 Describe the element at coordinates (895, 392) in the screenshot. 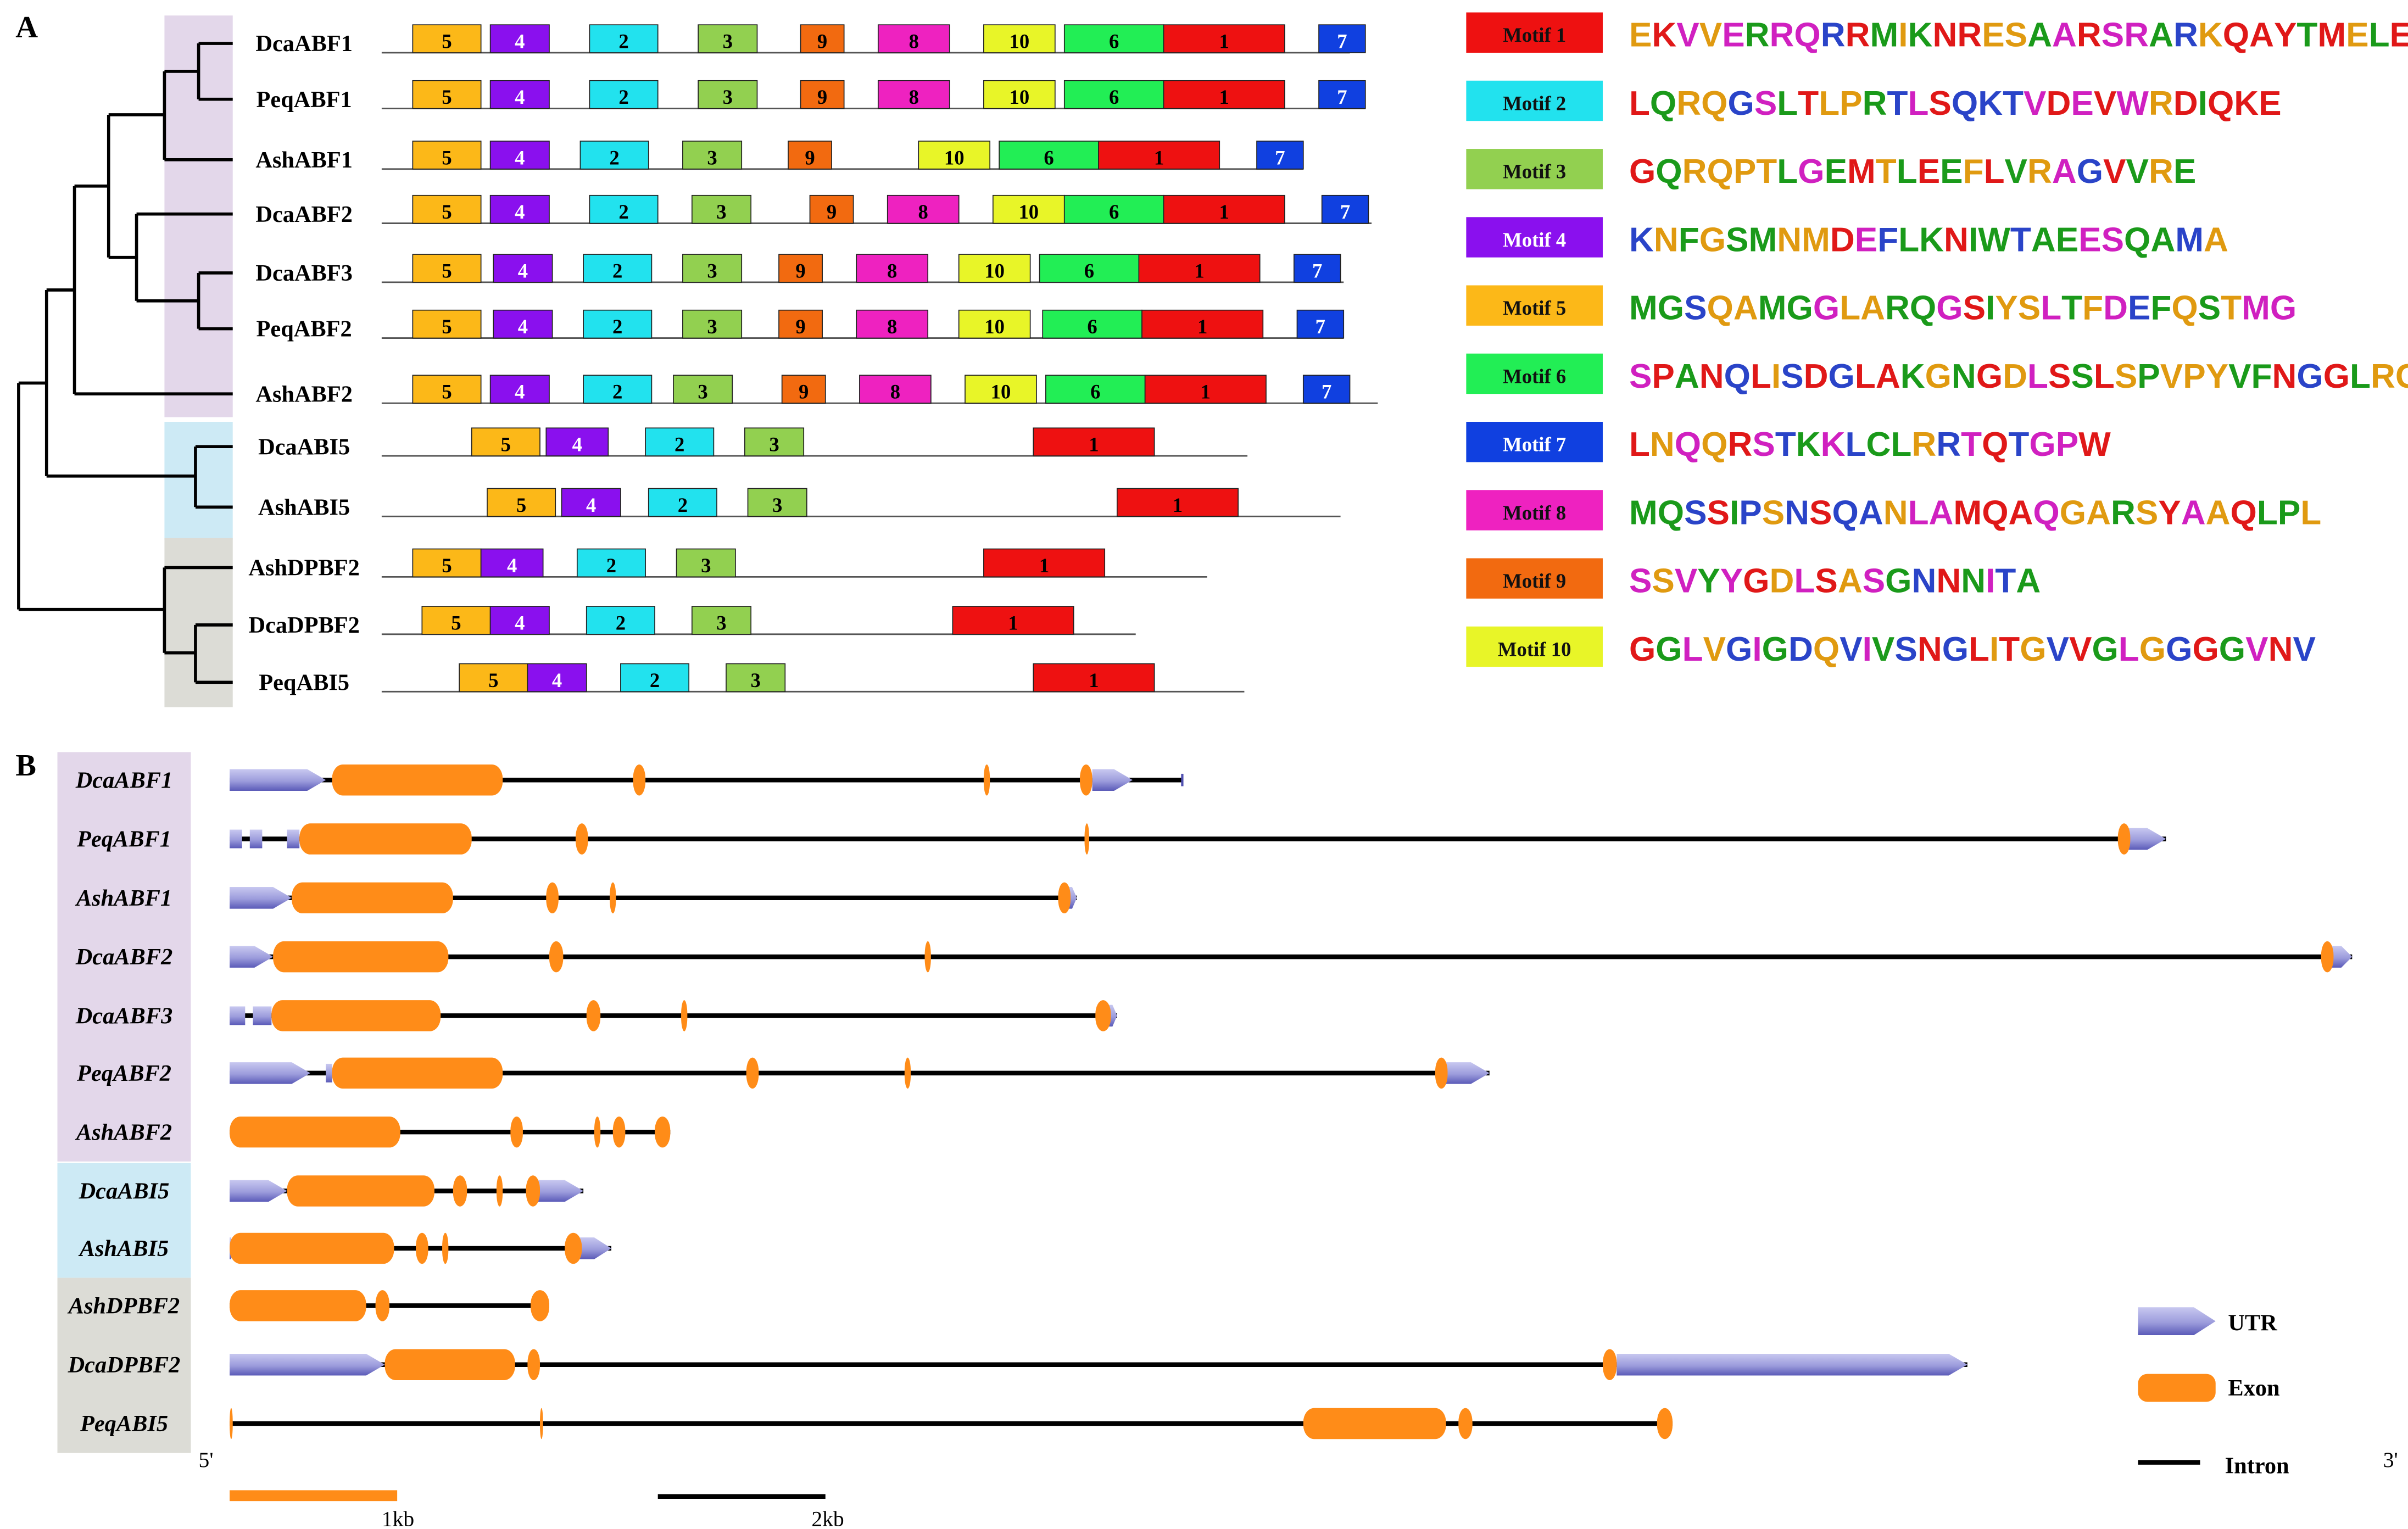

I see `motif-number: 8` at that location.